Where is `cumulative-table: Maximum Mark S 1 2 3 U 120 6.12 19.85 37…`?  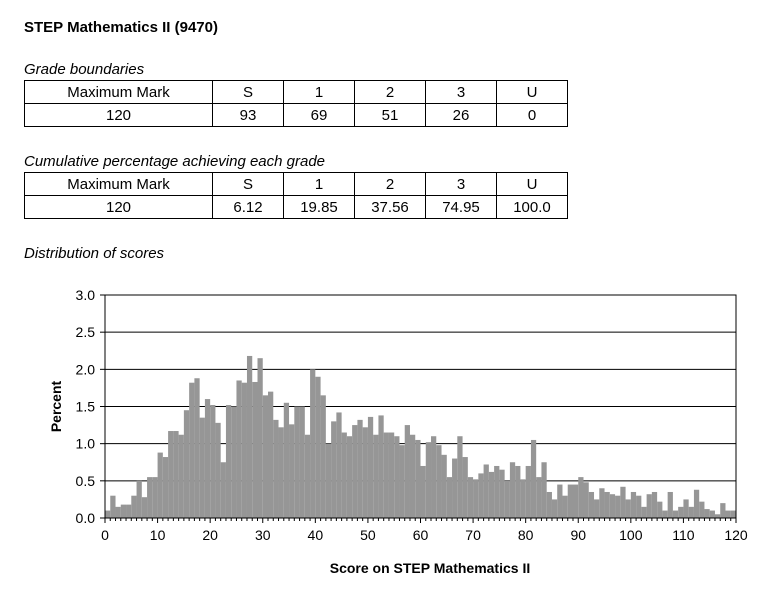
cumulative-table: Maximum Mark S 1 2 3 U 120 6.12 19.85 37… is located at coordinates (296, 195).